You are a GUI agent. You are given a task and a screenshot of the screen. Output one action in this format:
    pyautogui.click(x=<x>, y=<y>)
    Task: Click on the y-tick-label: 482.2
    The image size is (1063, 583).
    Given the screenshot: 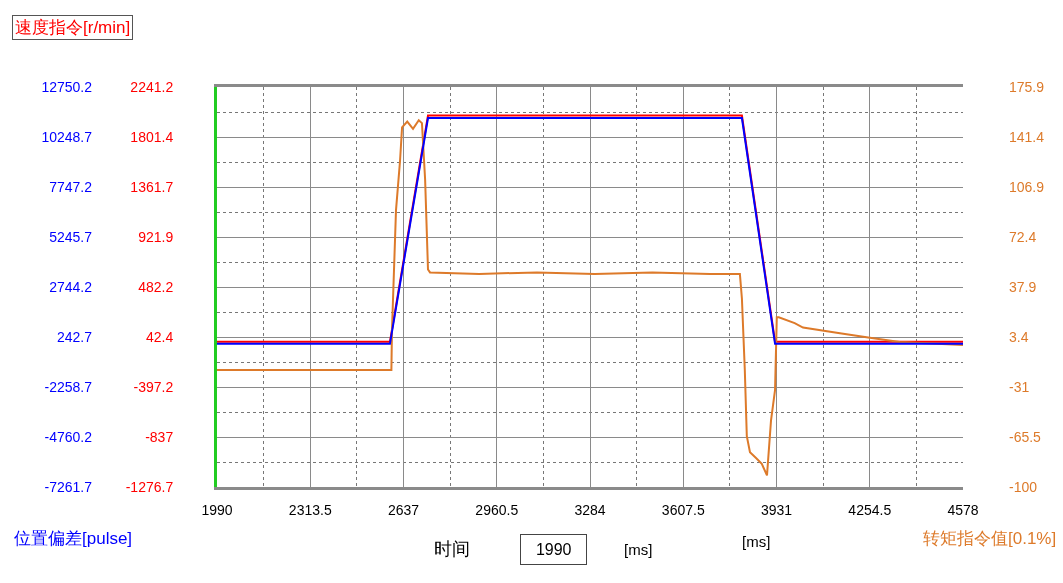 What is the action you would take?
    pyautogui.click(x=156, y=286)
    